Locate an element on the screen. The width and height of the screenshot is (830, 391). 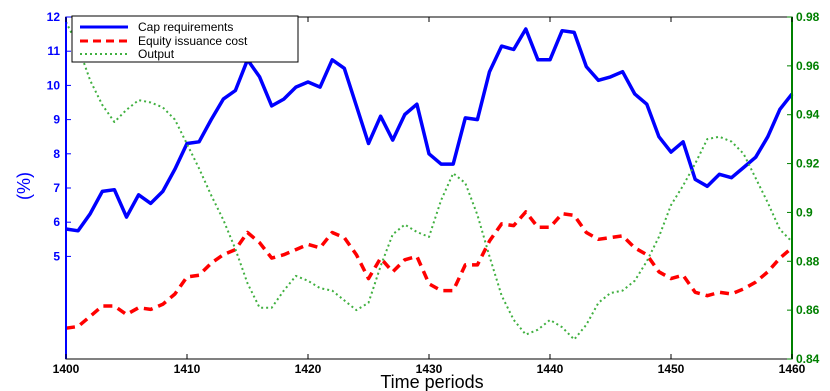
legend-label-output: Output is located at coordinates (156, 54).